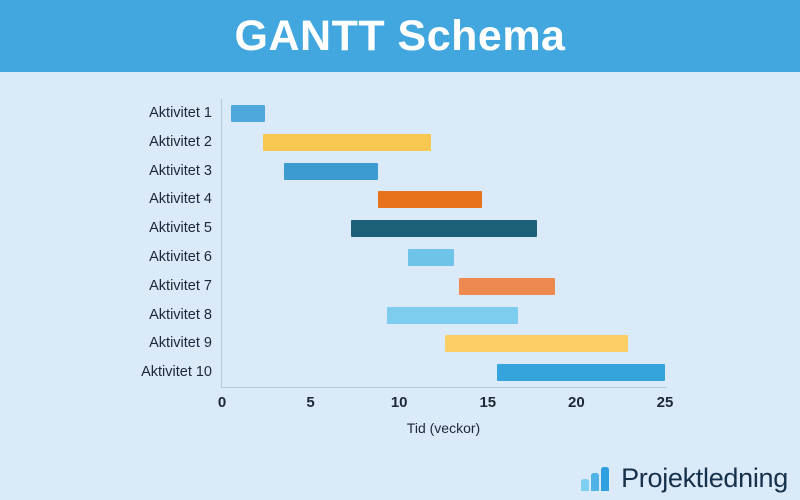 The width and height of the screenshot is (800, 500). What do you see at coordinates (310, 402) in the screenshot?
I see `x-tick-label: 5` at bounding box center [310, 402].